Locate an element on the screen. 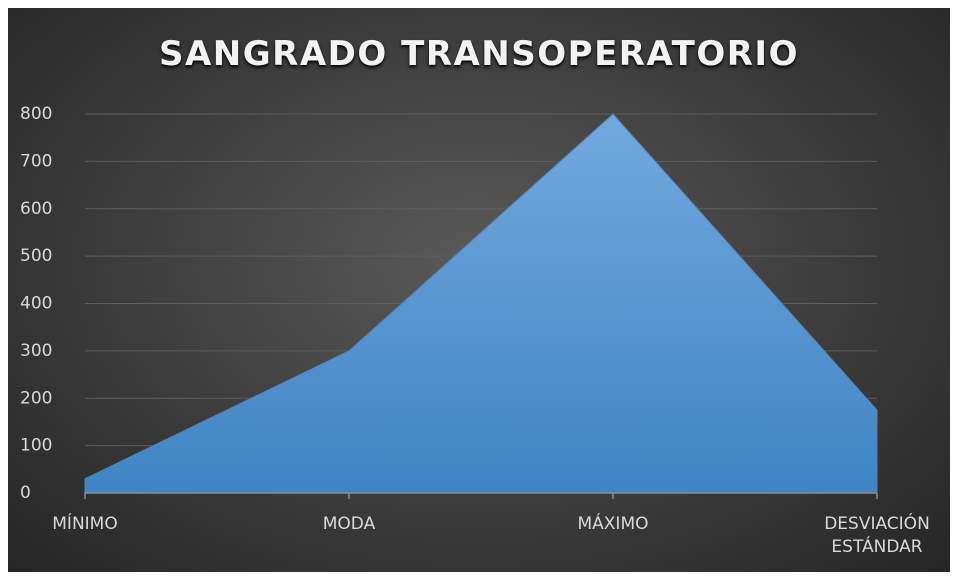 The width and height of the screenshot is (958, 579). x-tick-label: MÁXIMO is located at coordinates (613, 524).